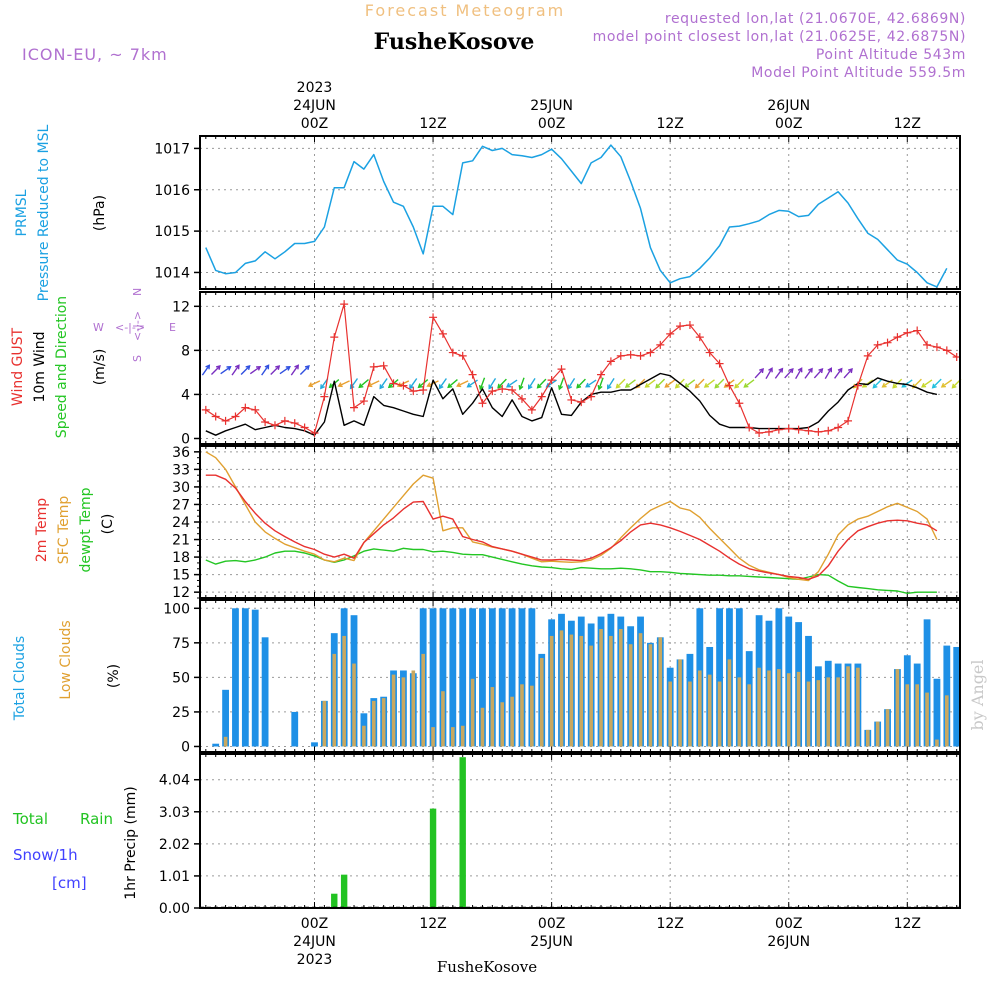 This screenshot has width=1000, height=1000. Describe the element at coordinates (172, 149) in the screenshot. I see `y-tick-label: 1017` at that location.